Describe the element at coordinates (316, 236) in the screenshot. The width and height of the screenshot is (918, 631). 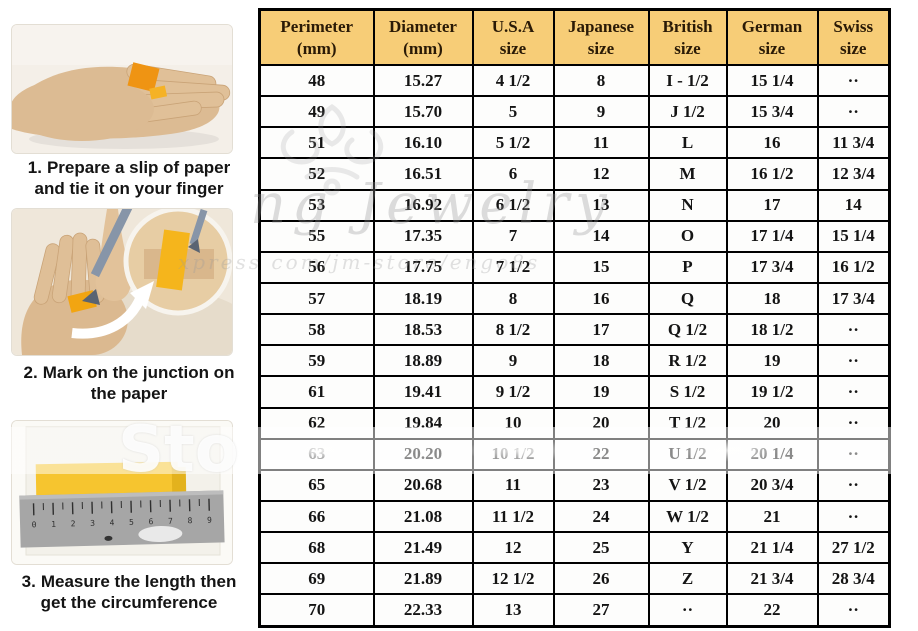
I see `table-cell: 55` at that location.